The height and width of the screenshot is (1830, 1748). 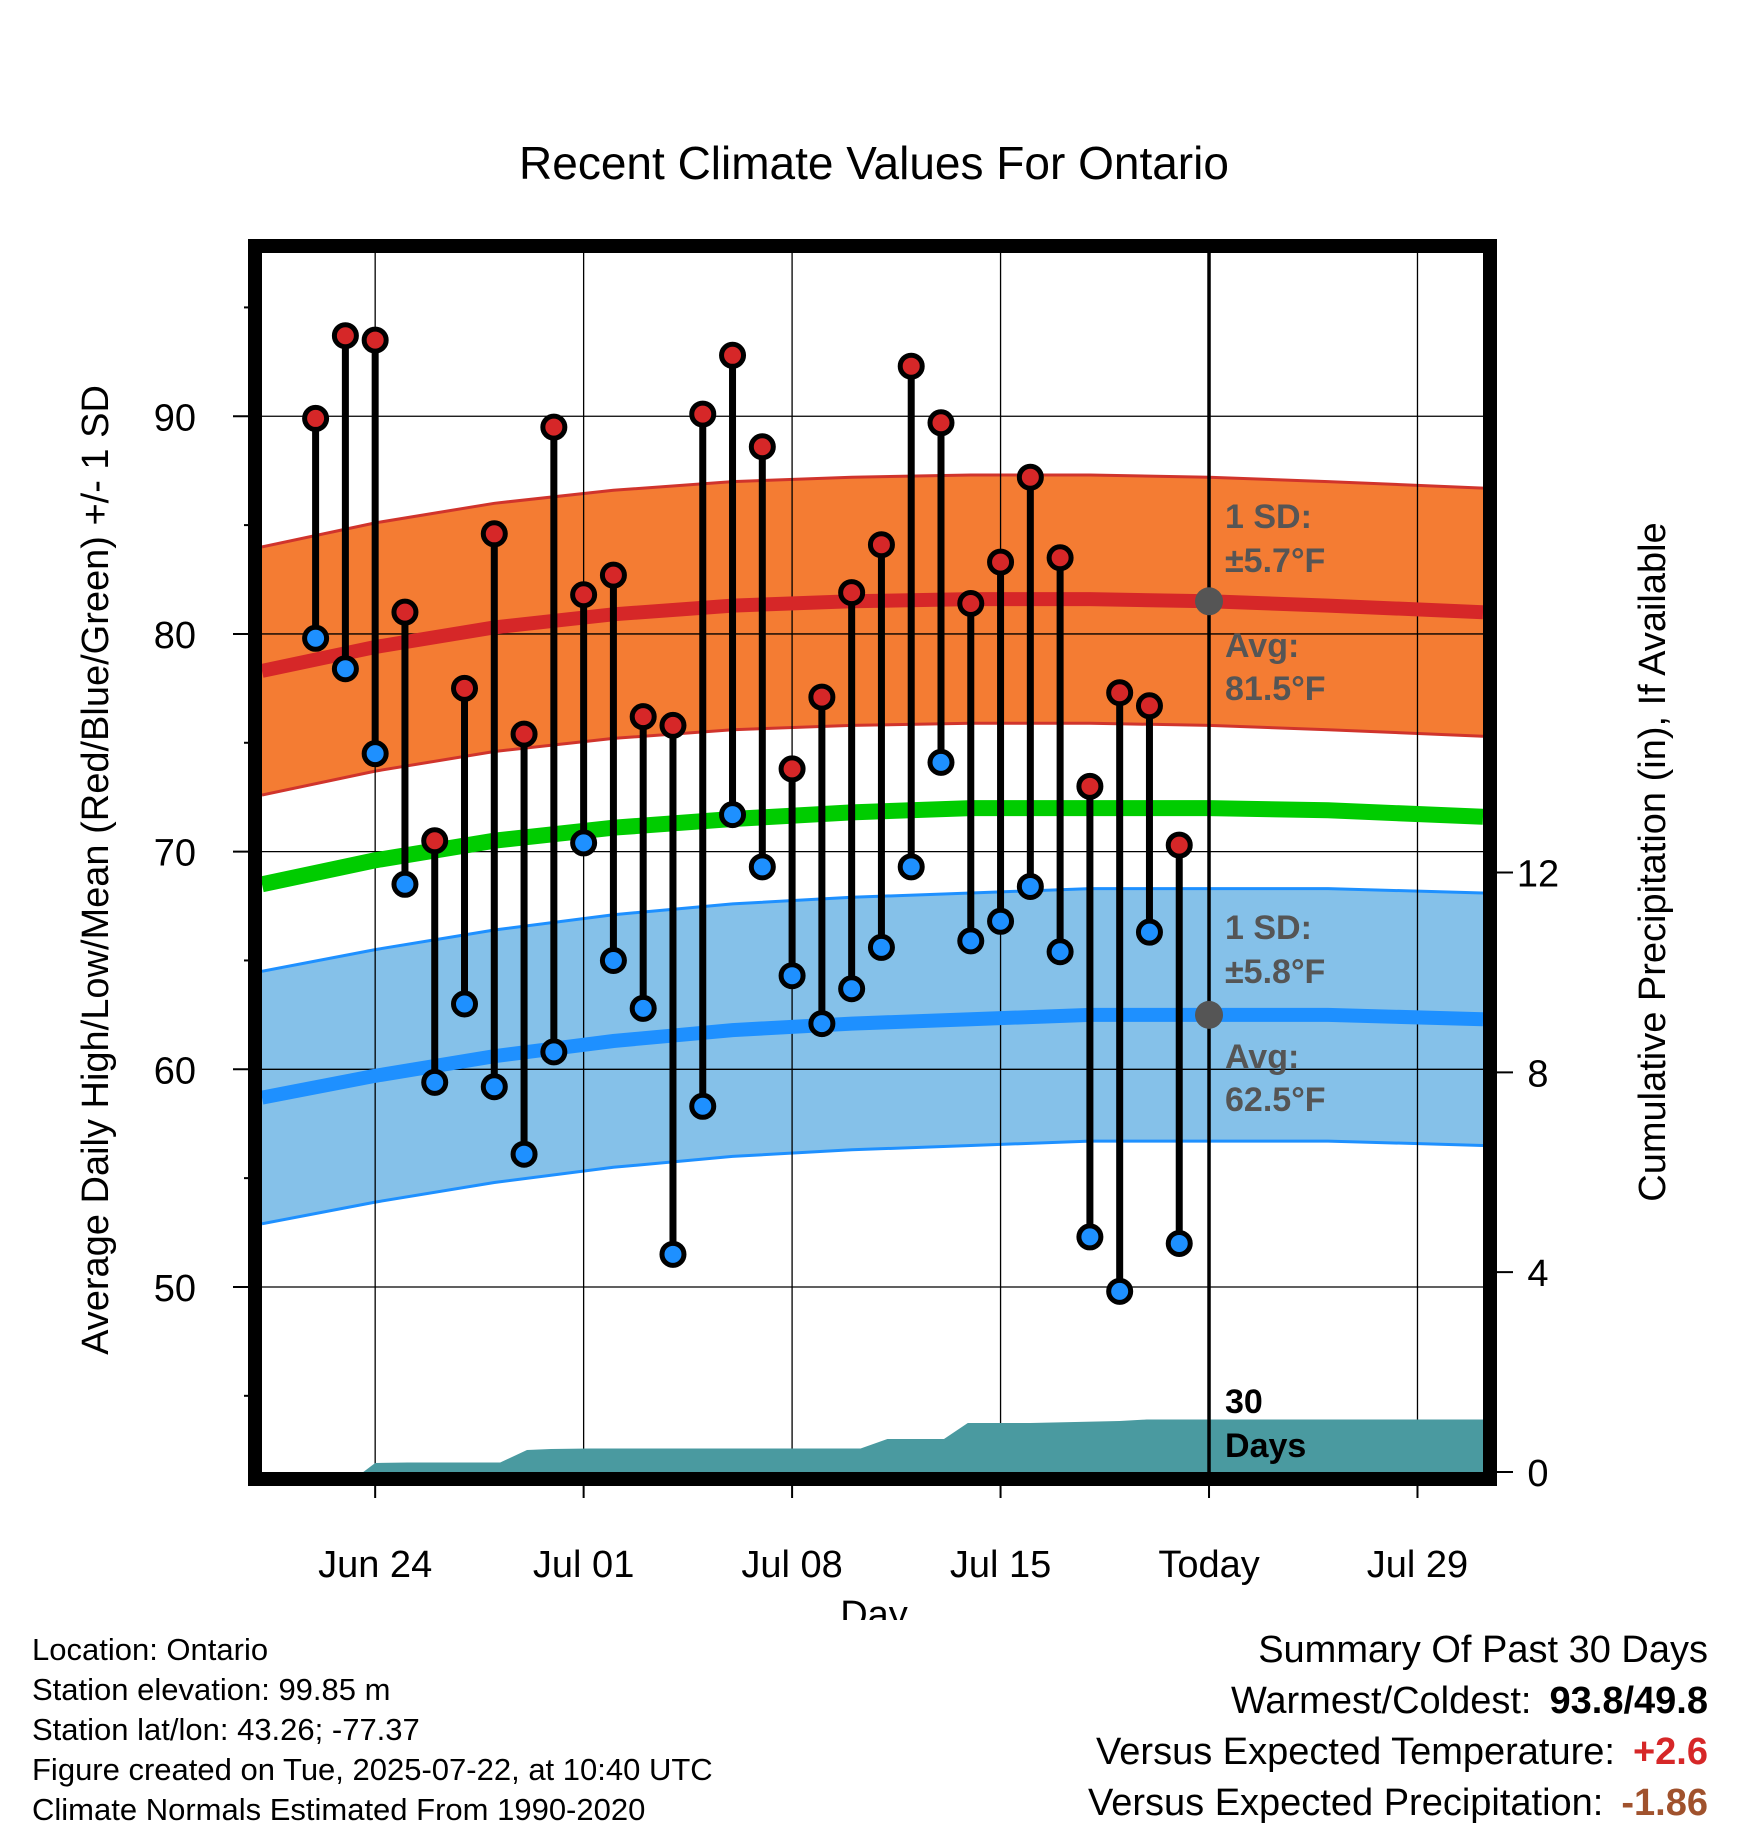 I want to click on y-left-tick-label: 70, so click(x=175, y=854).